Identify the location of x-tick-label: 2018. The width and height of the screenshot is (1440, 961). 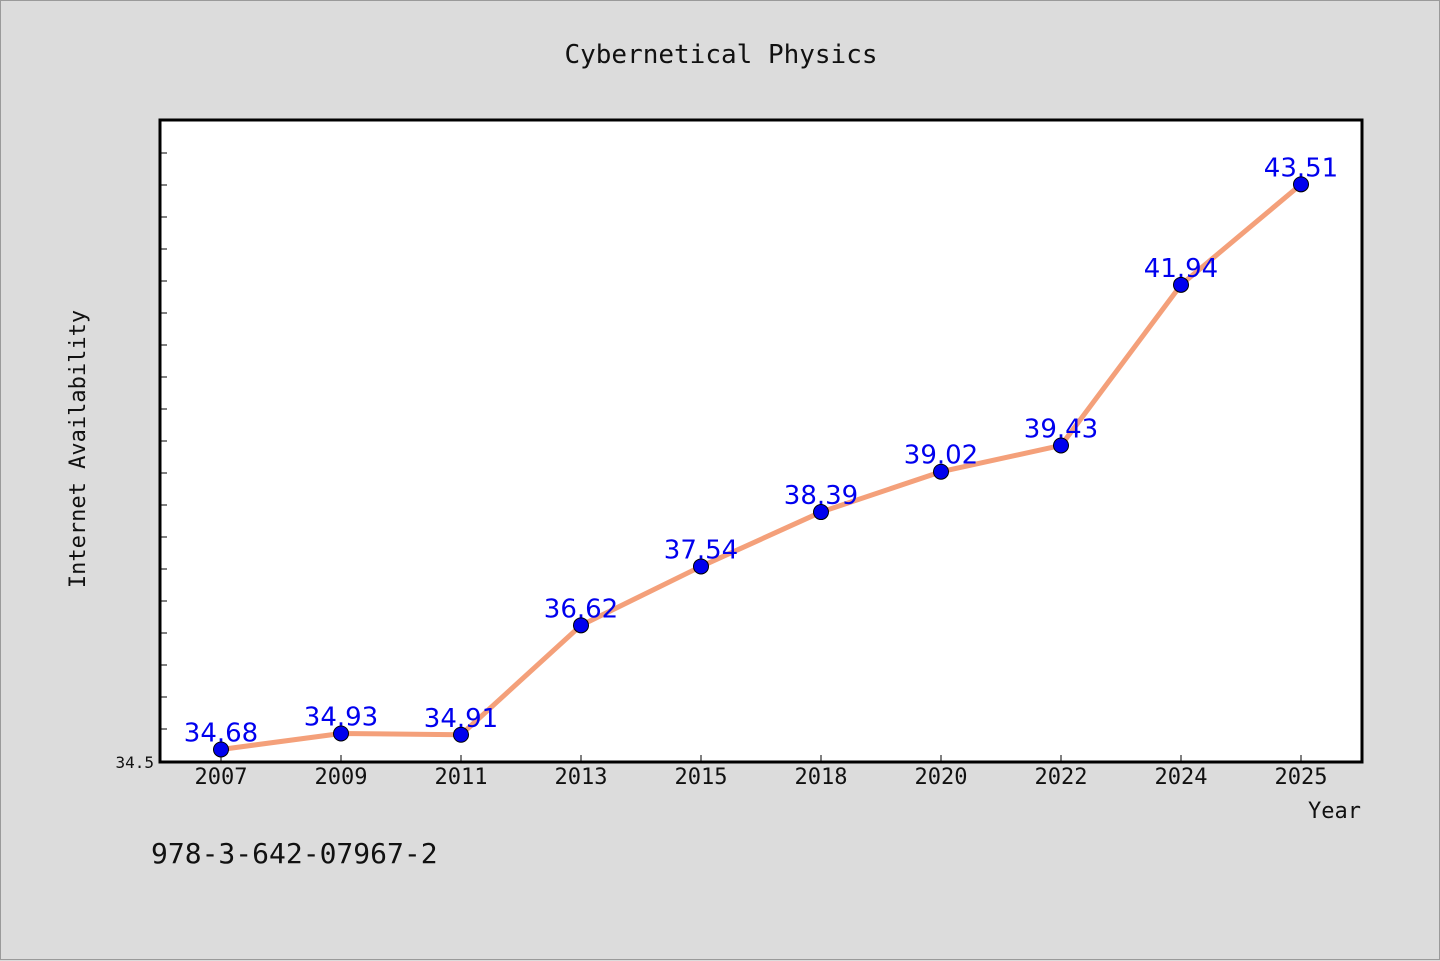
(821, 777).